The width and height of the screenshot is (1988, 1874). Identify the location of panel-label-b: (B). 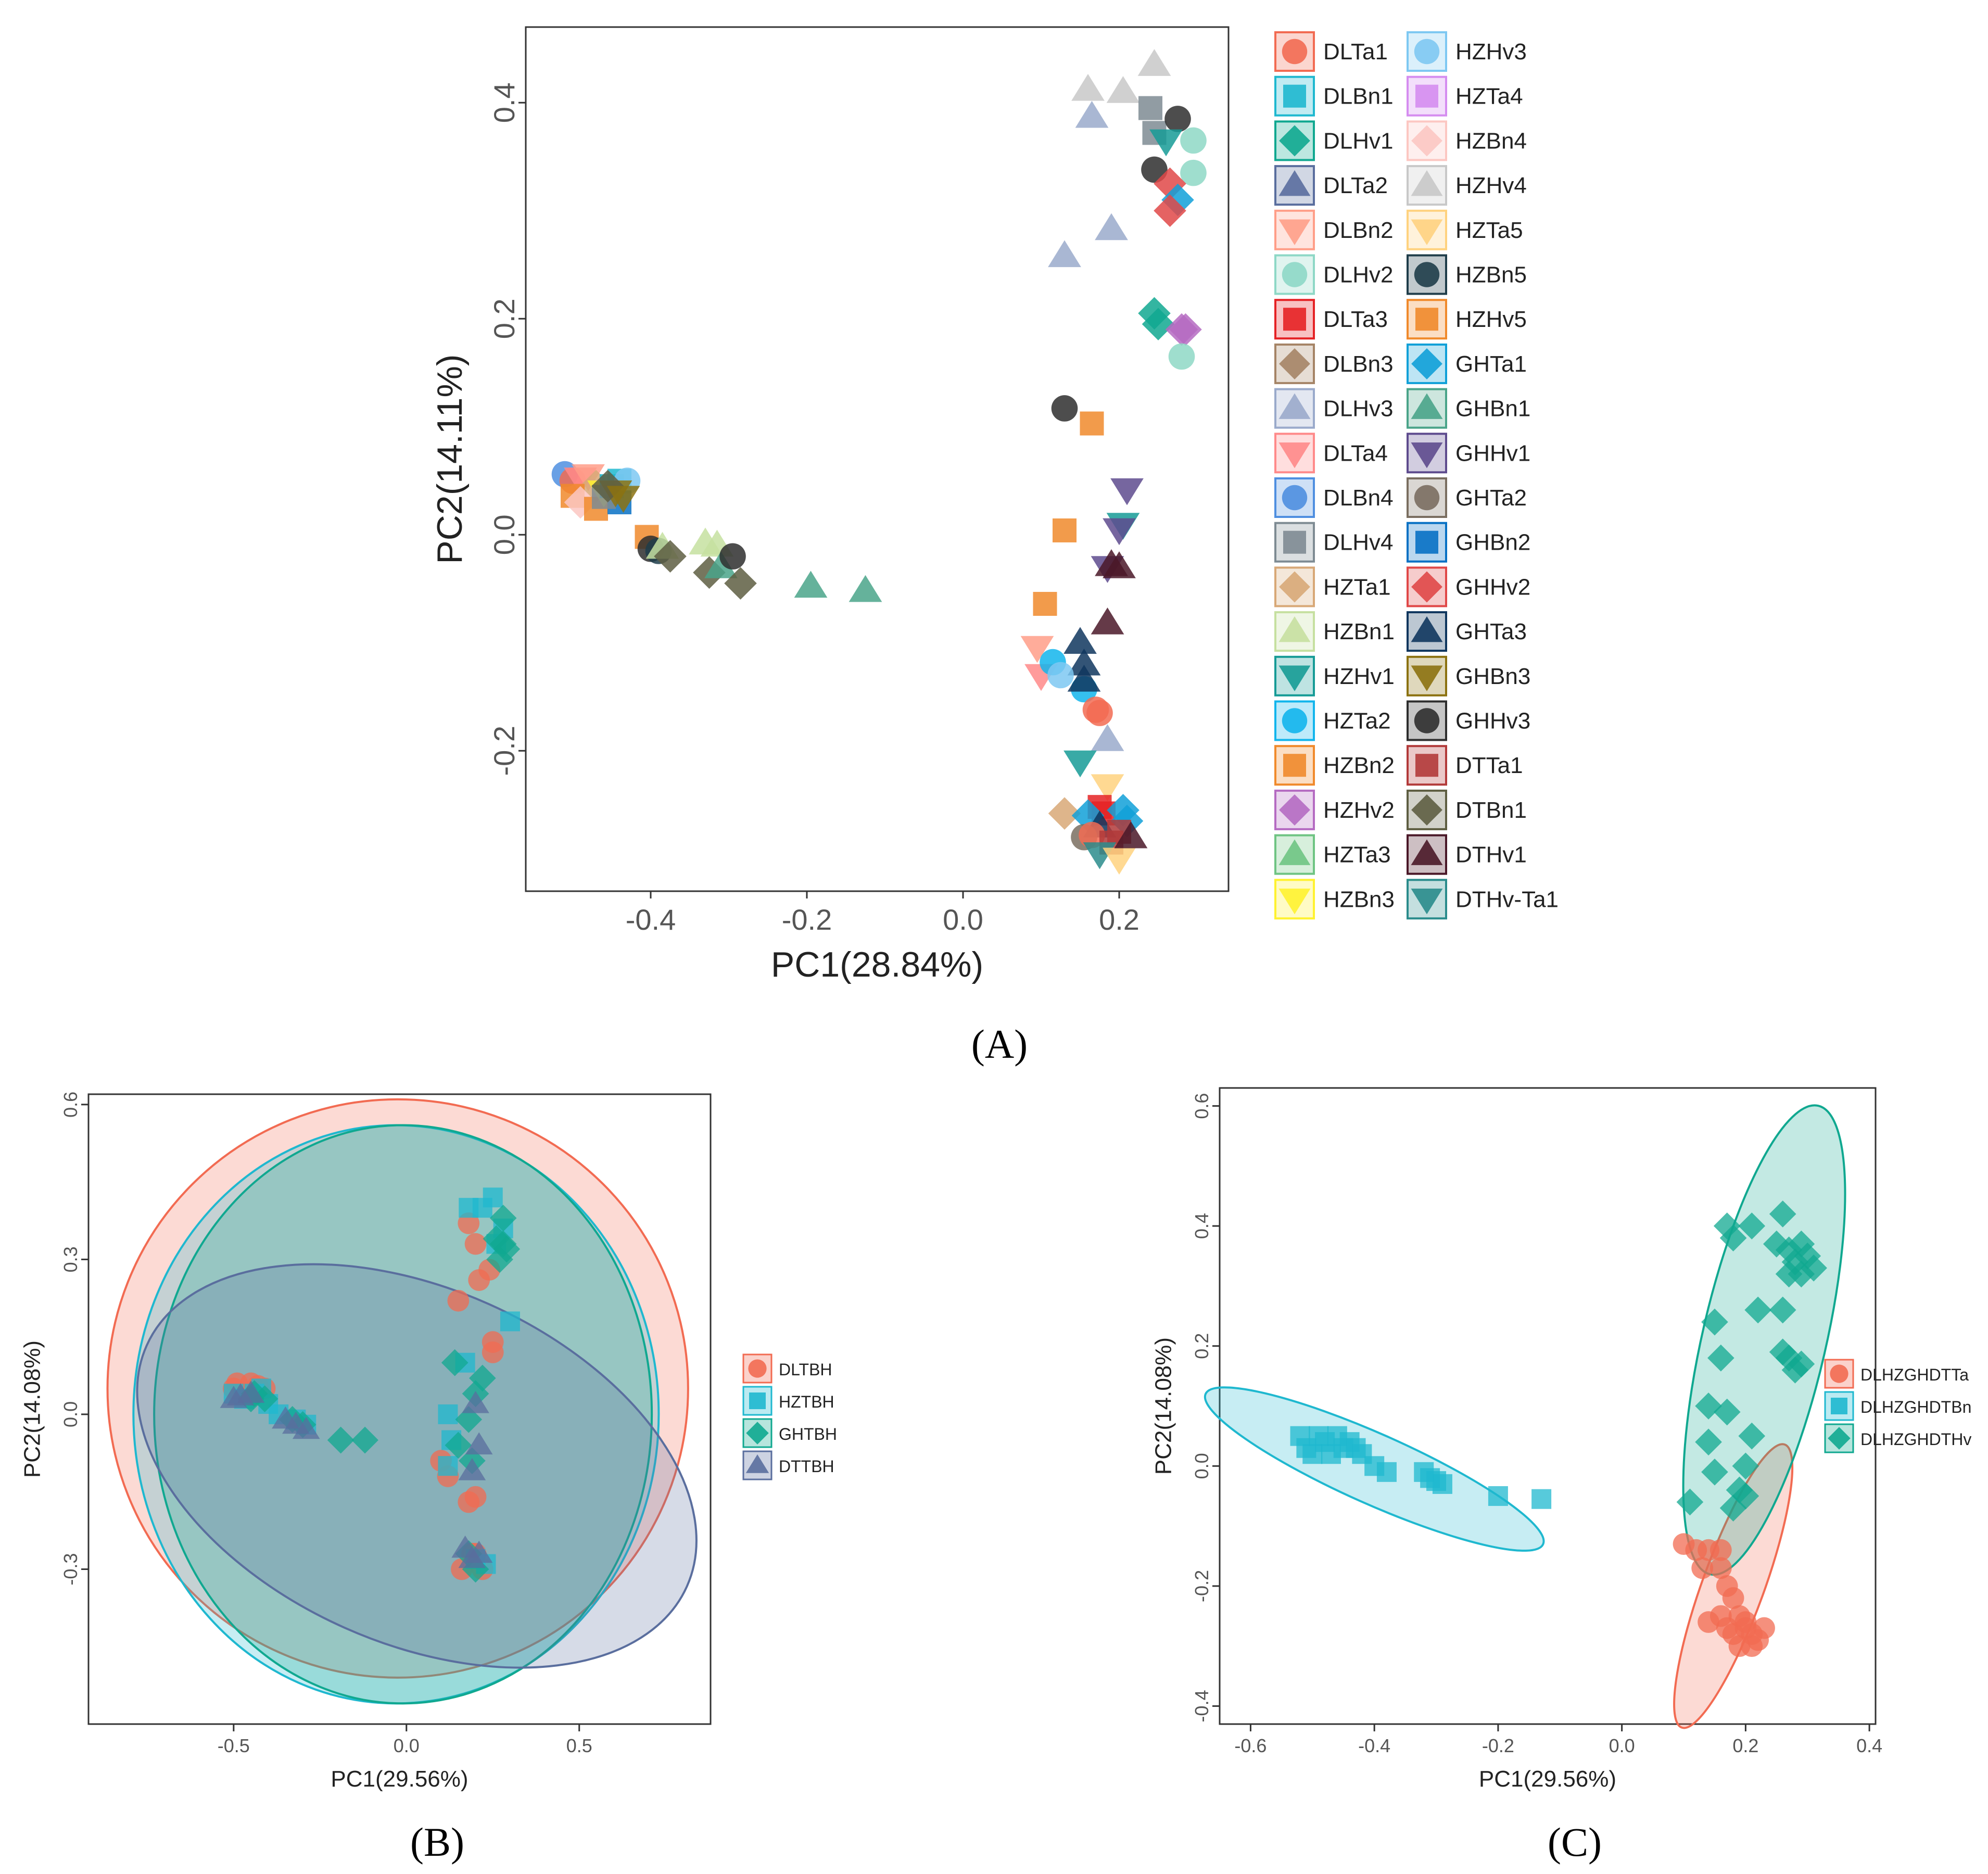
(437, 1842).